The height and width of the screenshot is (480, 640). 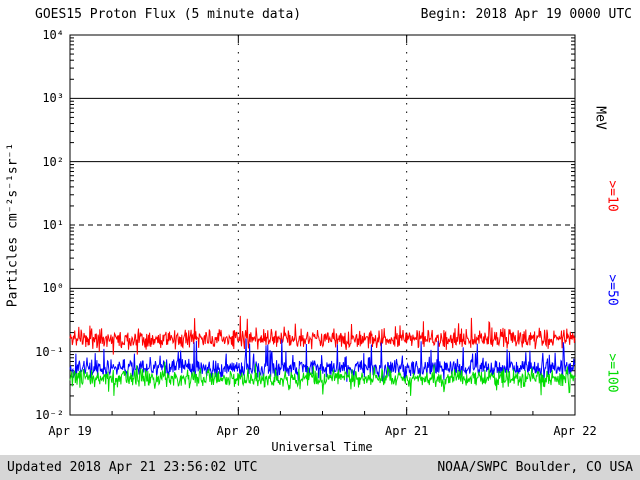 I want to click on y-tick-label-1e-1: 10⁻¹, so click(x=49, y=351).